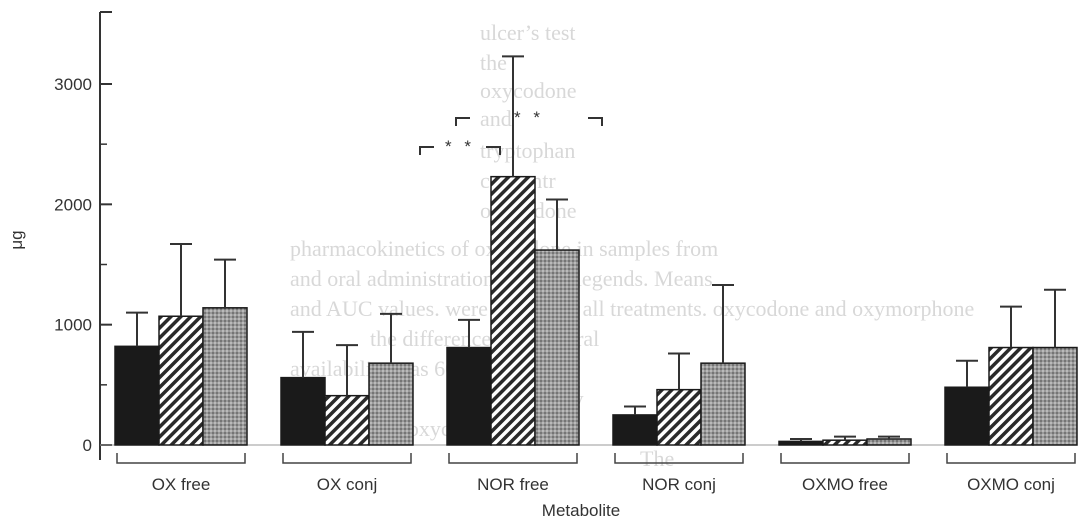  What do you see at coordinates (347, 420) in the screenshot?
I see `bar-ox-conj-s2` at bounding box center [347, 420].